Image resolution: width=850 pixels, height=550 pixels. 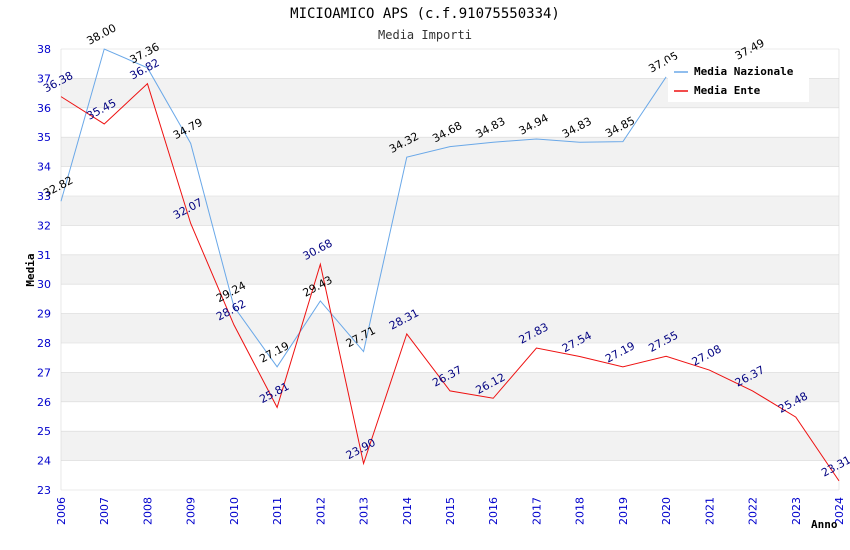 I want to click on x-tick-label: 2013, so click(x=364, y=511).